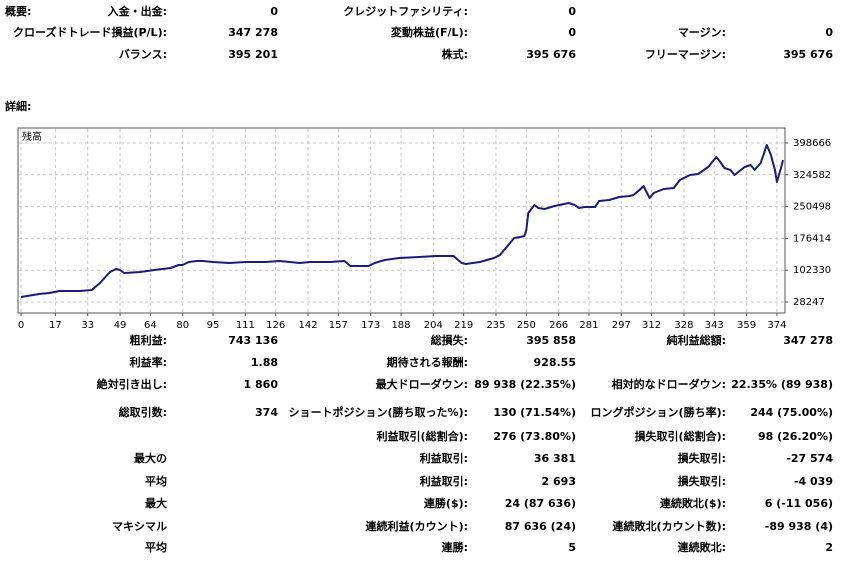 This screenshot has width=868, height=580. What do you see at coordinates (693, 503) in the screenshot?
I see `label: 連続敗北($):` at bounding box center [693, 503].